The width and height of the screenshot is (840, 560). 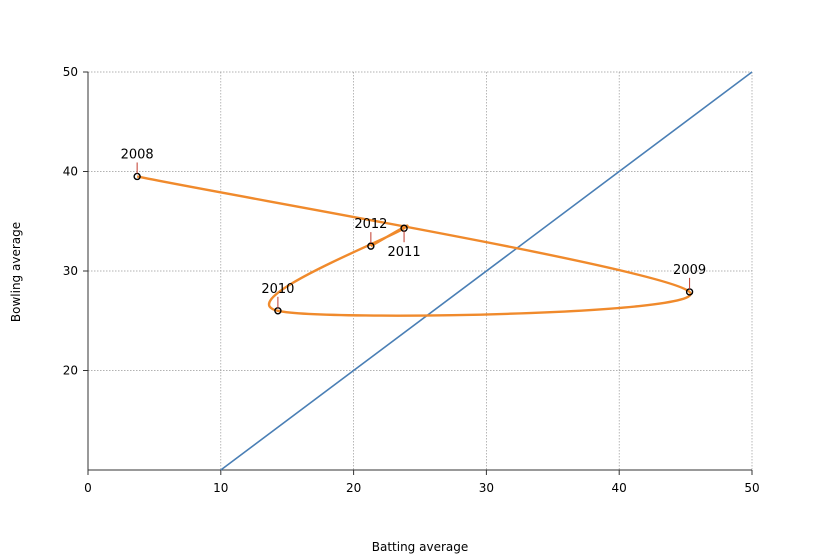 I want to click on point-label-2011: 2011, so click(x=404, y=252).